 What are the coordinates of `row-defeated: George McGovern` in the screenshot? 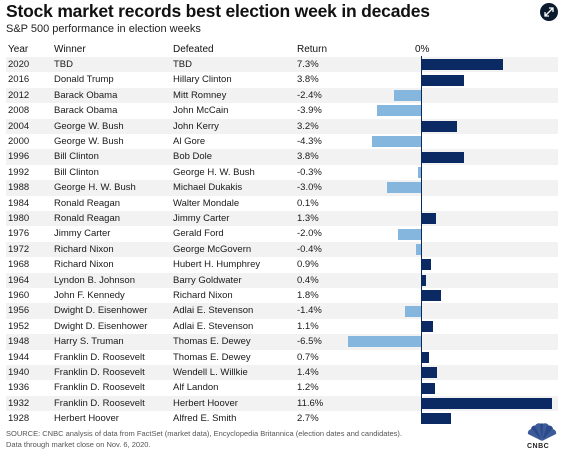 It's located at (212, 249).